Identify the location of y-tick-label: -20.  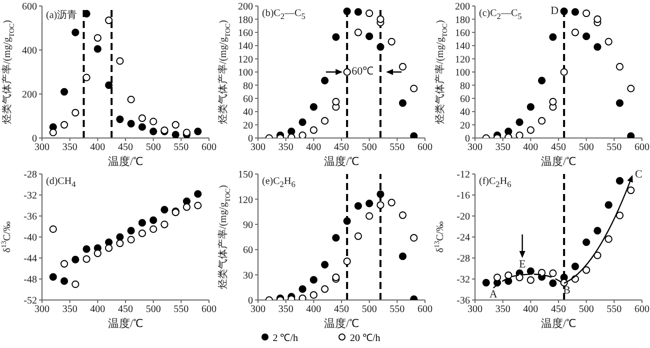
(463, 217).